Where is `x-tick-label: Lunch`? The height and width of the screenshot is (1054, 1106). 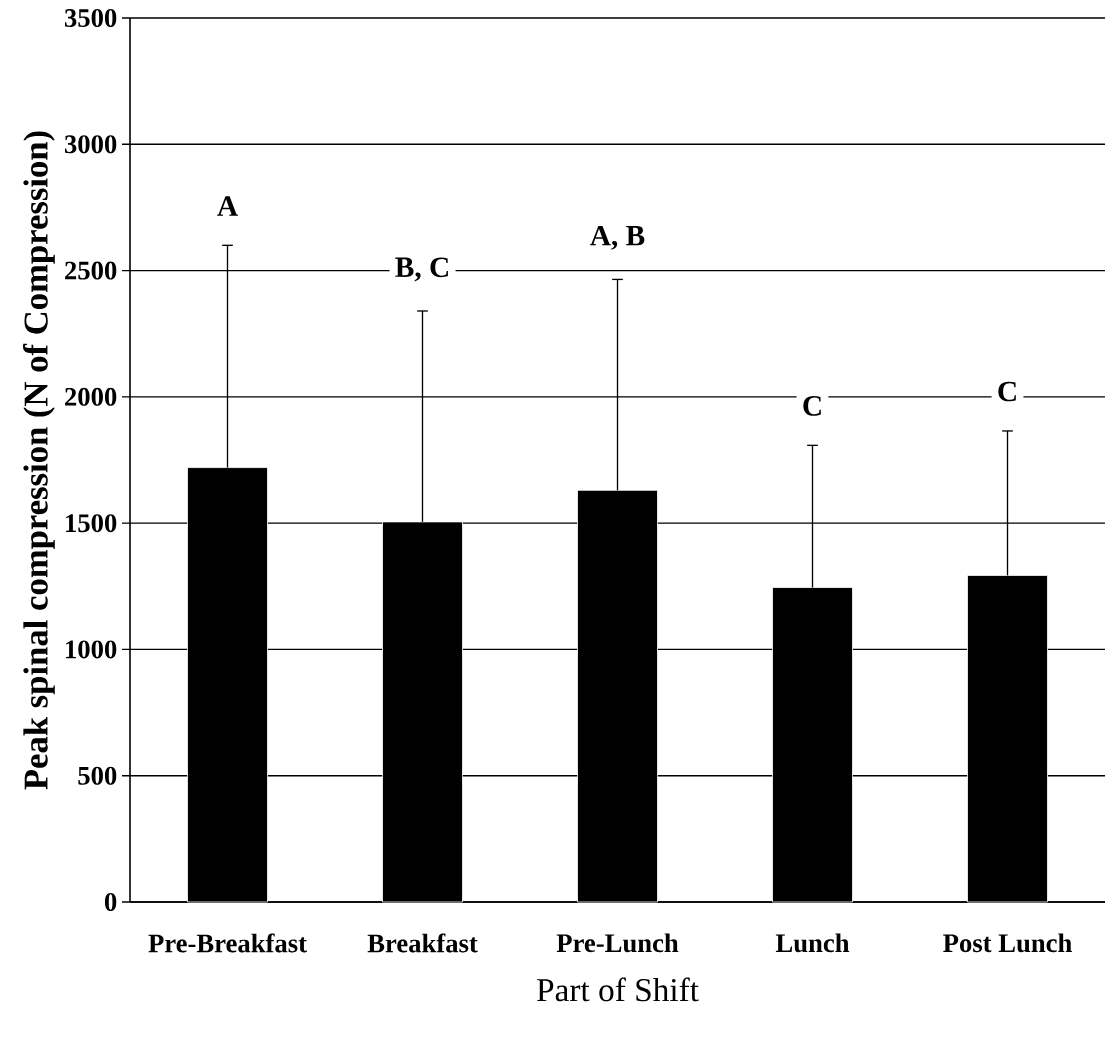
x-tick-label: Lunch is located at coordinates (812, 943).